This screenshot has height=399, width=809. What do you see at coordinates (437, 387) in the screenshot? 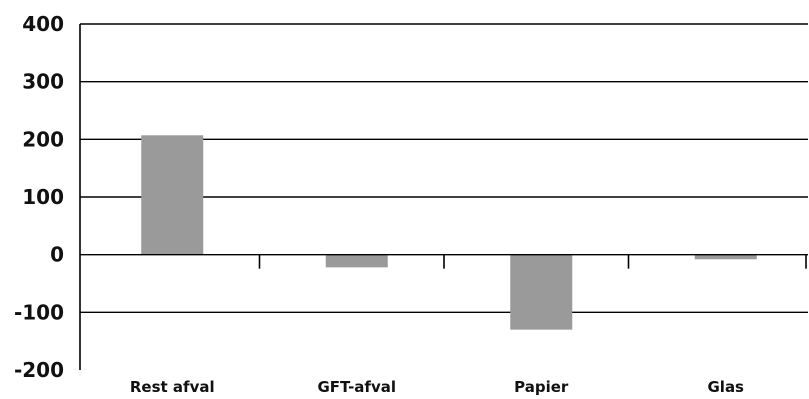
I see `category-labels: Rest afval GFT-afval Papier Glas` at bounding box center [437, 387].